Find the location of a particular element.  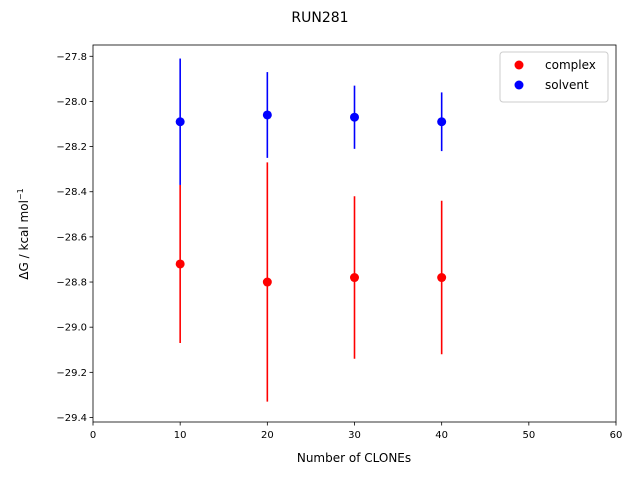

x-axis-label: Number of CLONEs is located at coordinates (354, 458).